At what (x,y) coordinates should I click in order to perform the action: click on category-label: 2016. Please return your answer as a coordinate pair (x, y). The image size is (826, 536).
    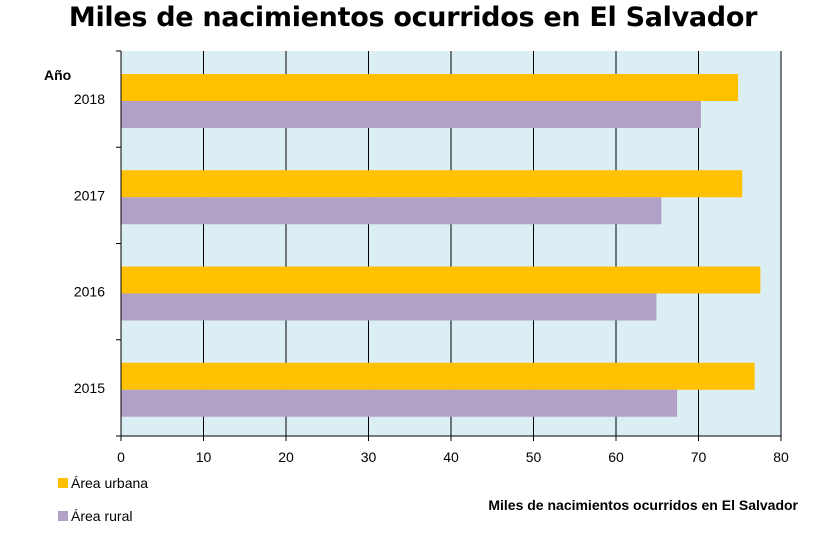
    Looking at the image, I should click on (89, 292).